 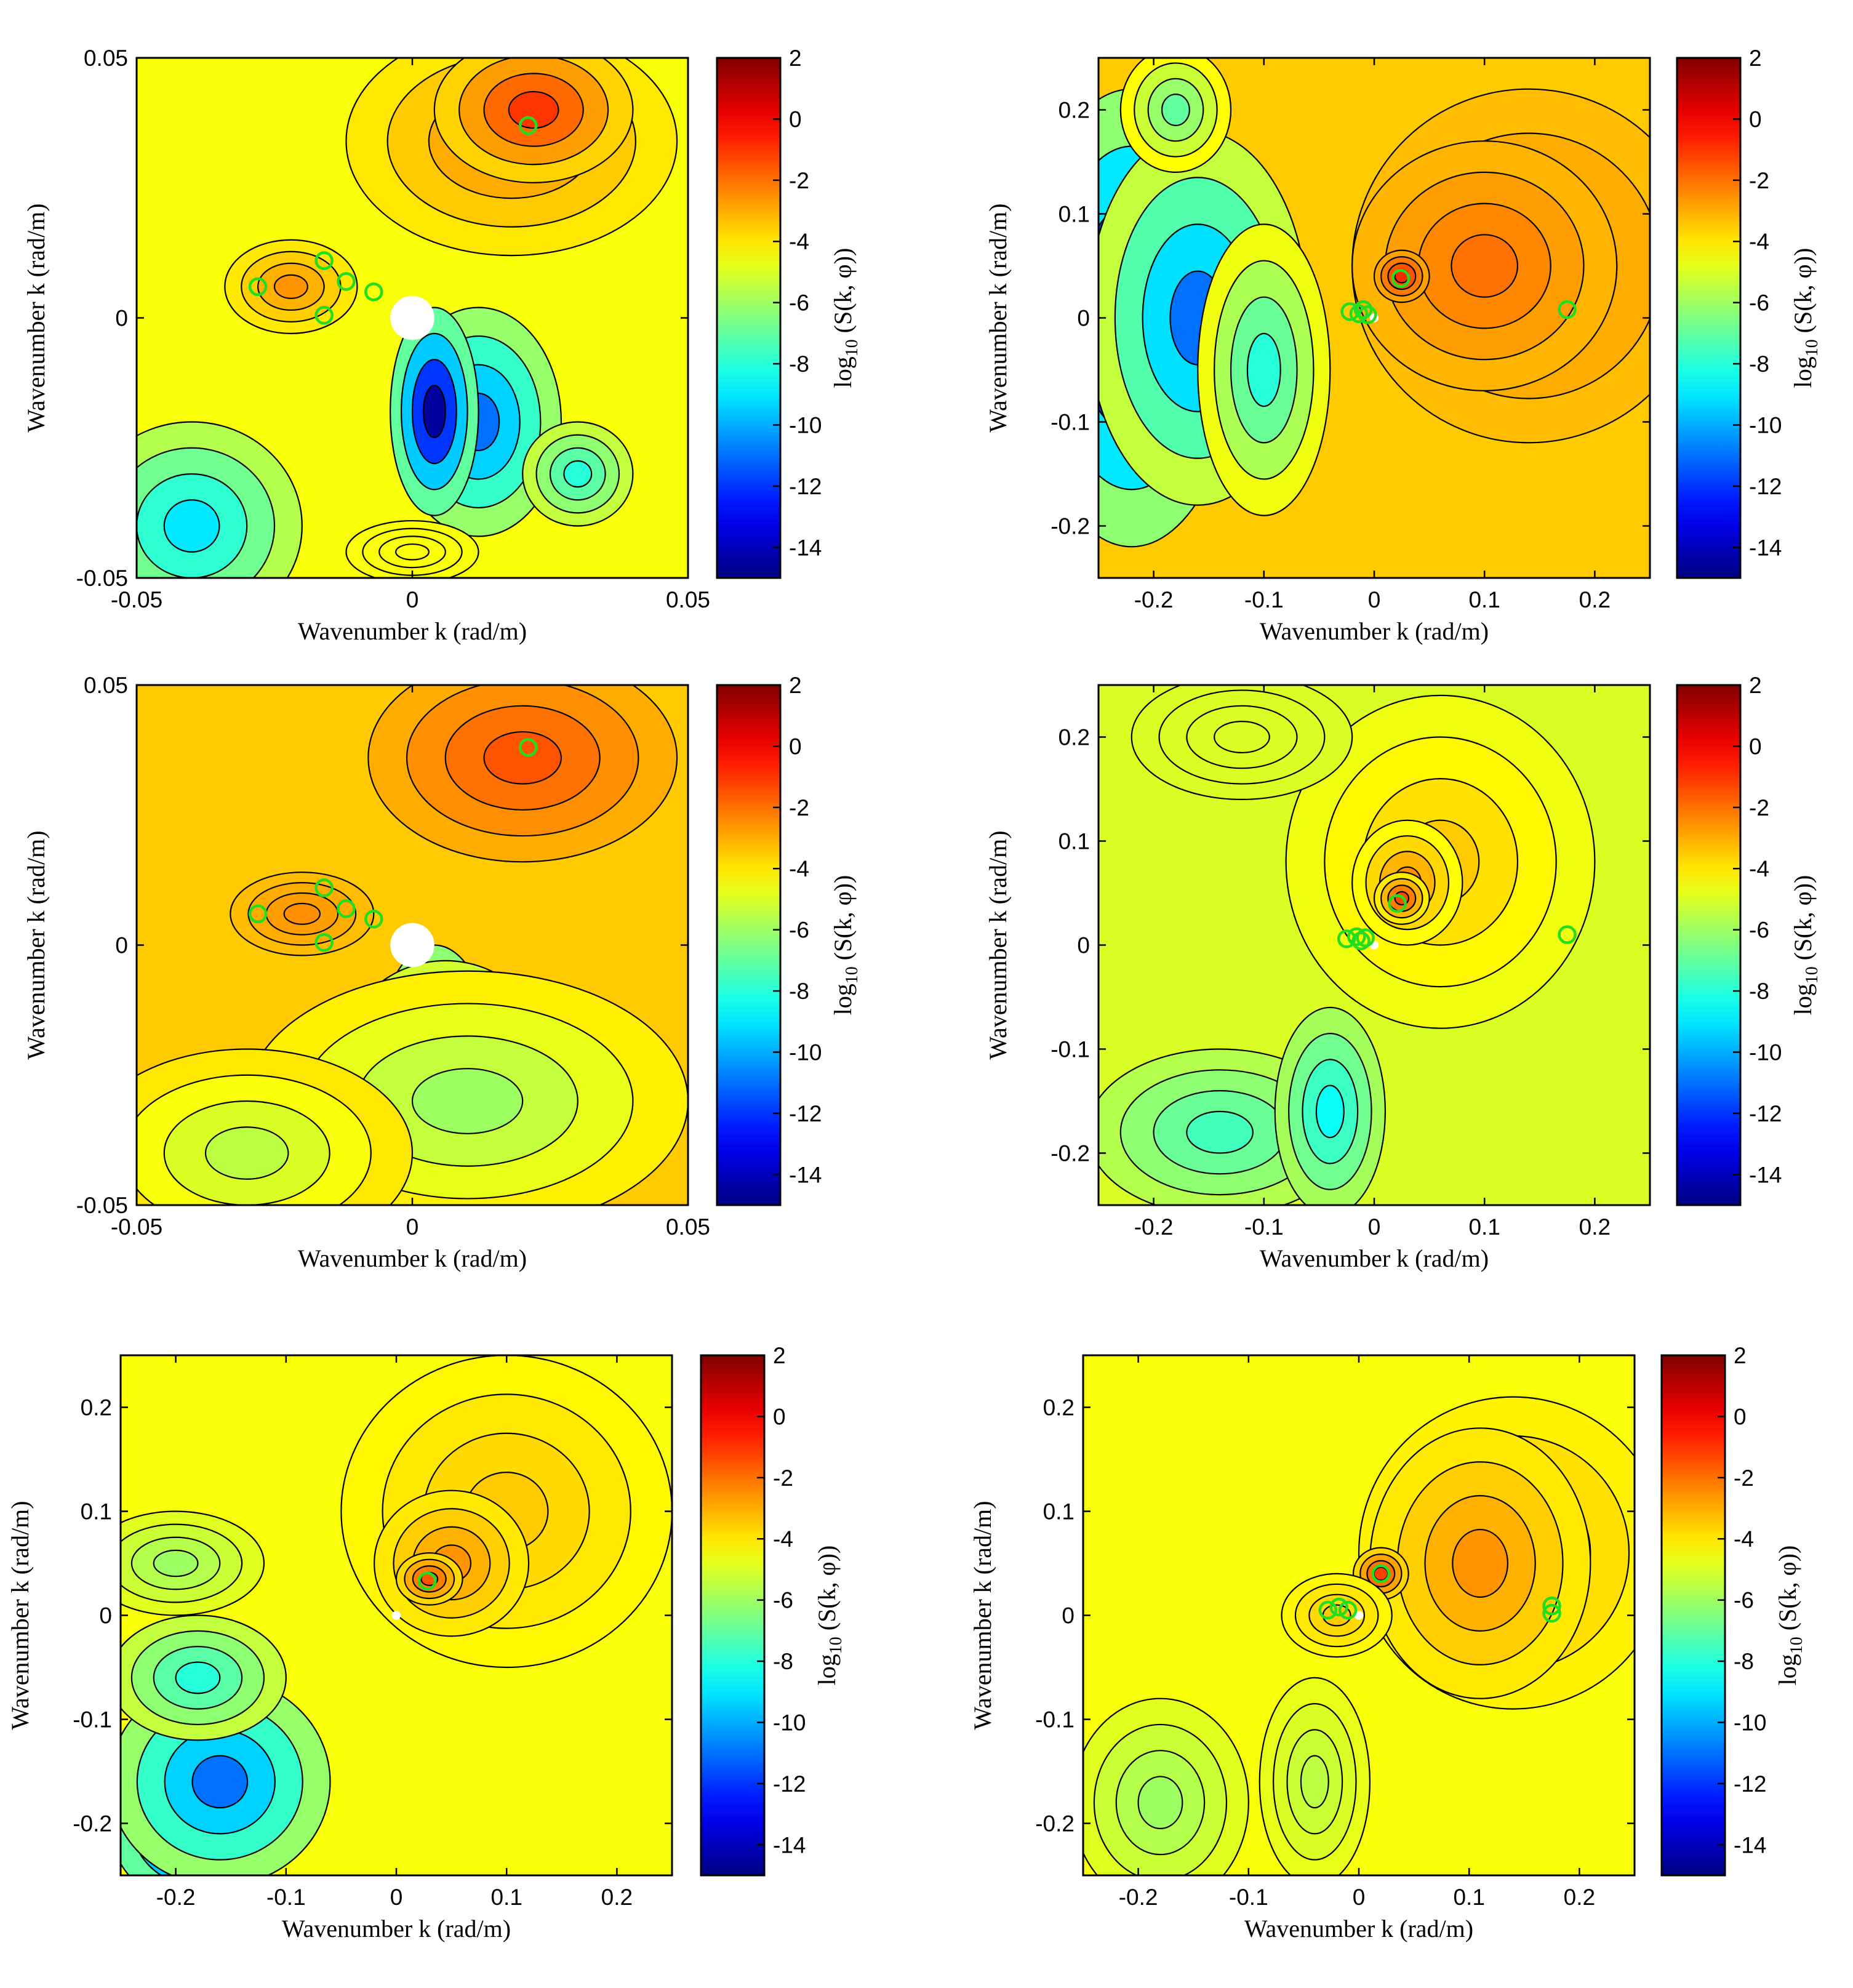 I want to click on x-tick-label: 0.1, so click(x=506, y=1897).